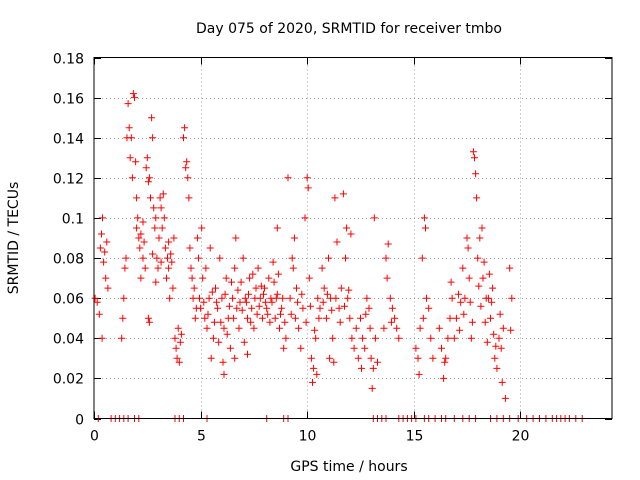 The width and height of the screenshot is (640, 480). I want to click on y-tick-label: 0.12, so click(68, 180).